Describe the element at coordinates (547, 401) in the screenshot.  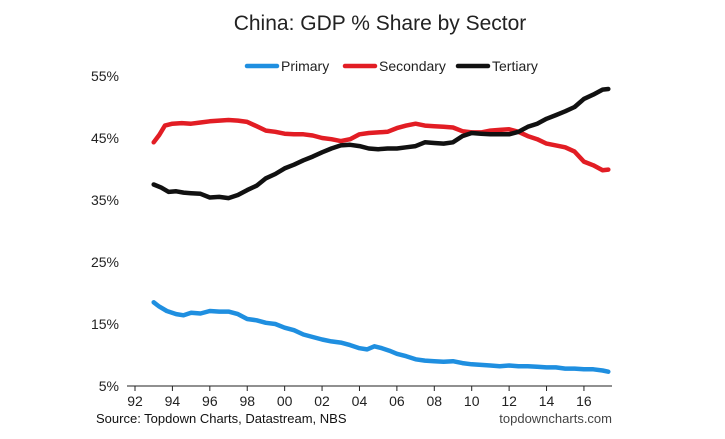
I see `x-tick-label: 14` at that location.